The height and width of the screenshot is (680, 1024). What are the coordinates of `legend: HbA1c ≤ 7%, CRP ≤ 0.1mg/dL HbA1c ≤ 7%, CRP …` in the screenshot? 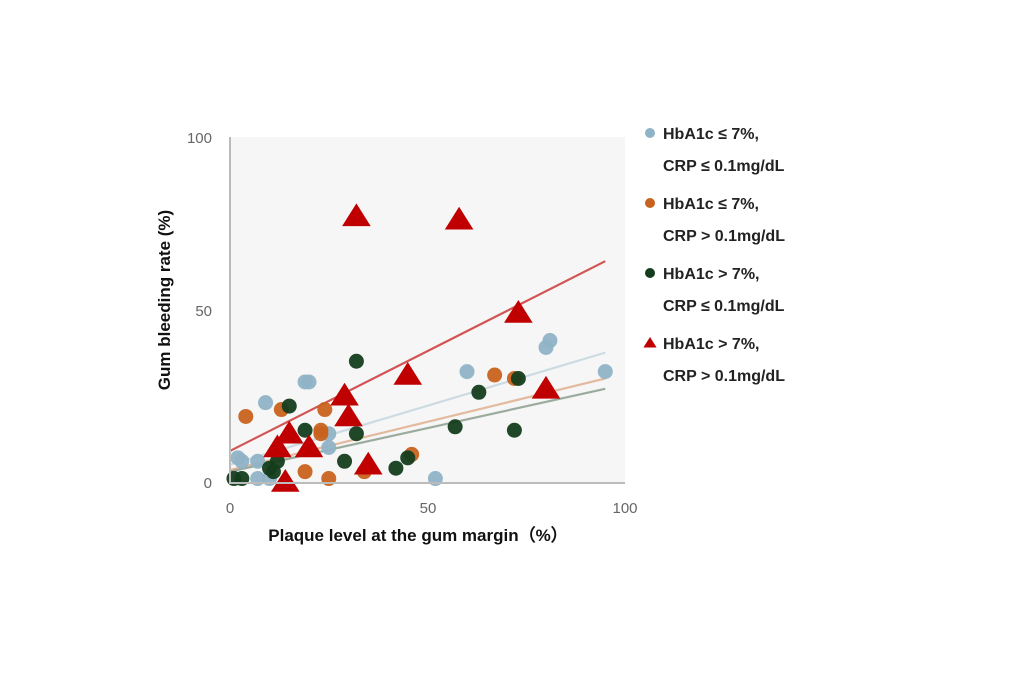 It's located at (714, 255).